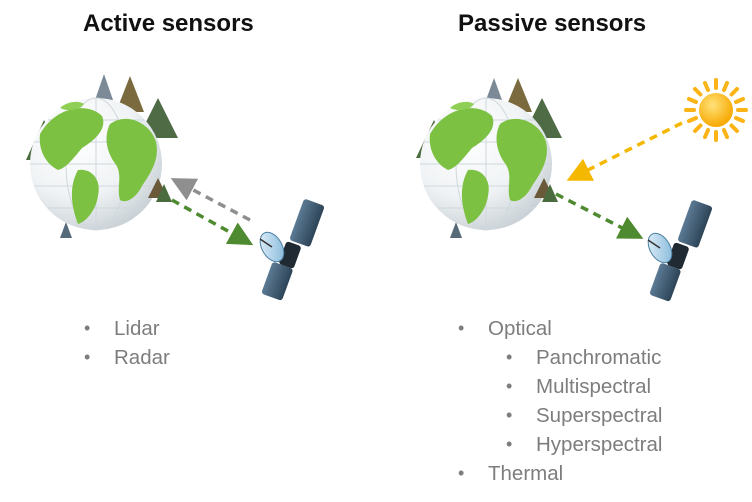  I want to click on list-item: Panchromatic, so click(584, 357).